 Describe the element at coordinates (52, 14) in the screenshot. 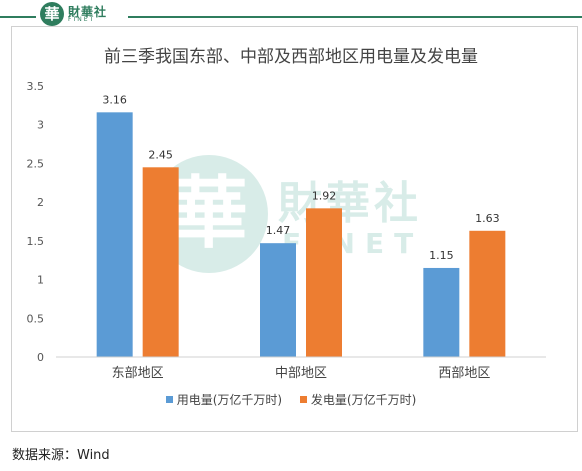

I see `logo-emblem: 華` at that location.